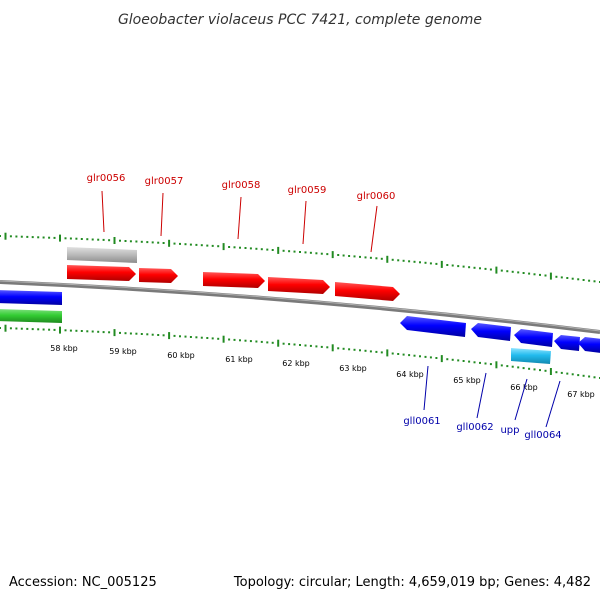 The height and width of the screenshot is (600, 600). I want to click on ruler-label: 62 kbp, so click(296, 363).